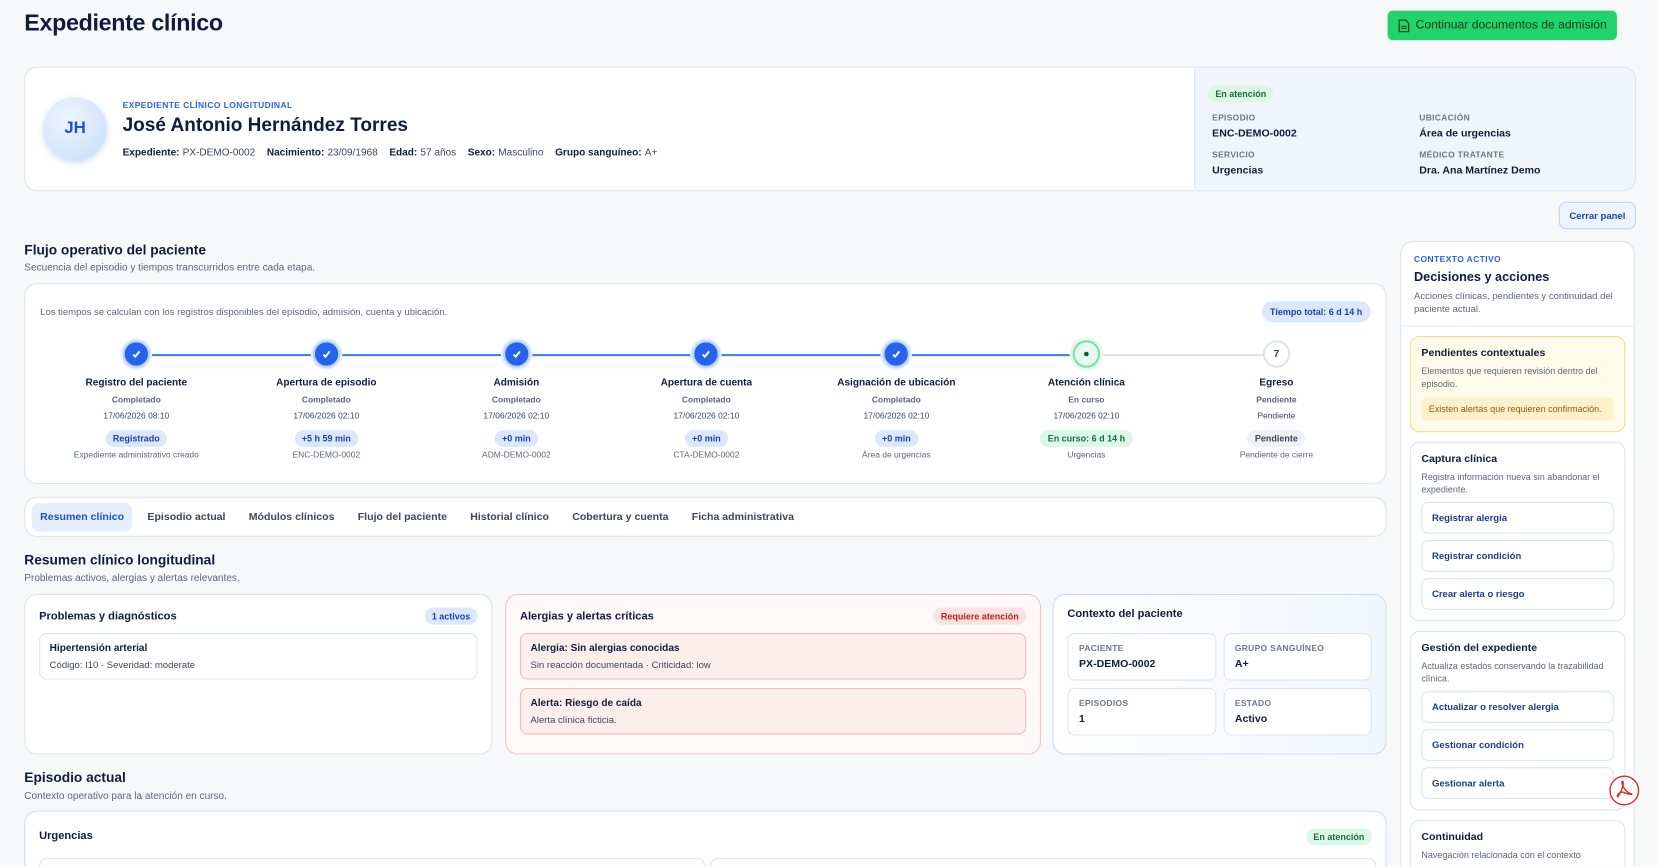 Image resolution: width=1657 pixels, height=867 pixels. I want to click on card-badge: 1 activos, so click(451, 616).